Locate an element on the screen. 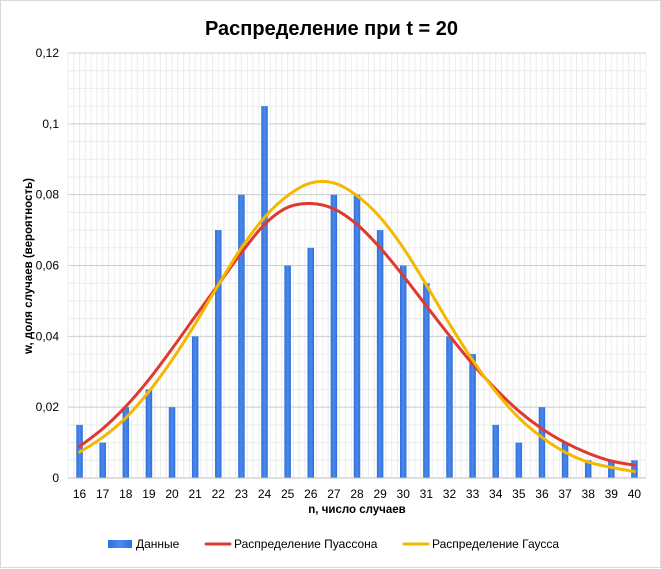 This screenshot has width=661, height=569. y-tick-label: 0 is located at coordinates (55, 478).